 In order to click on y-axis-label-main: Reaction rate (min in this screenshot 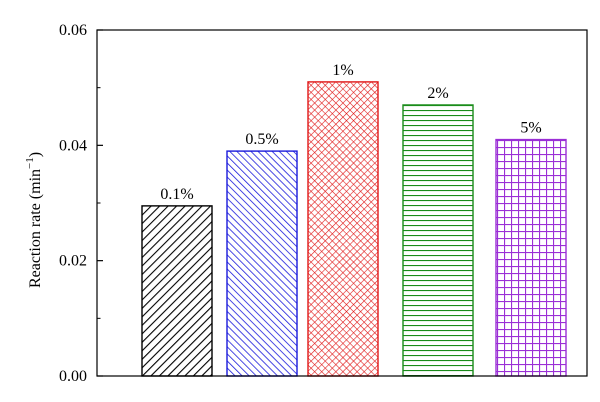, I will do `click(35, 228)`.